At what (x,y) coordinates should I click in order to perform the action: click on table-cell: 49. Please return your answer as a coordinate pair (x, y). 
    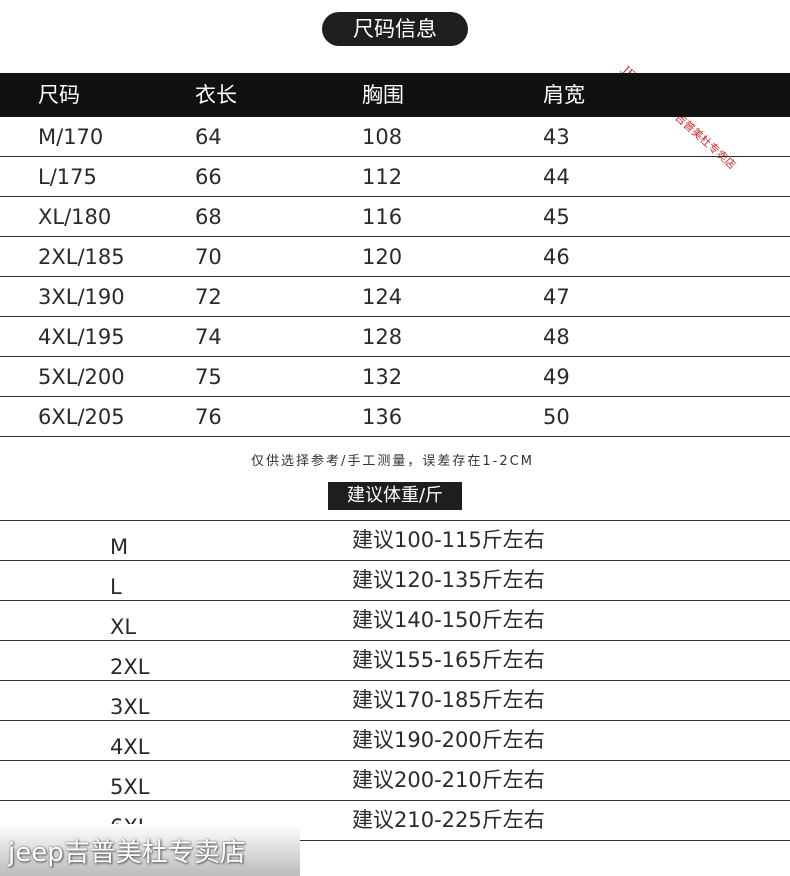
    Looking at the image, I should click on (556, 377).